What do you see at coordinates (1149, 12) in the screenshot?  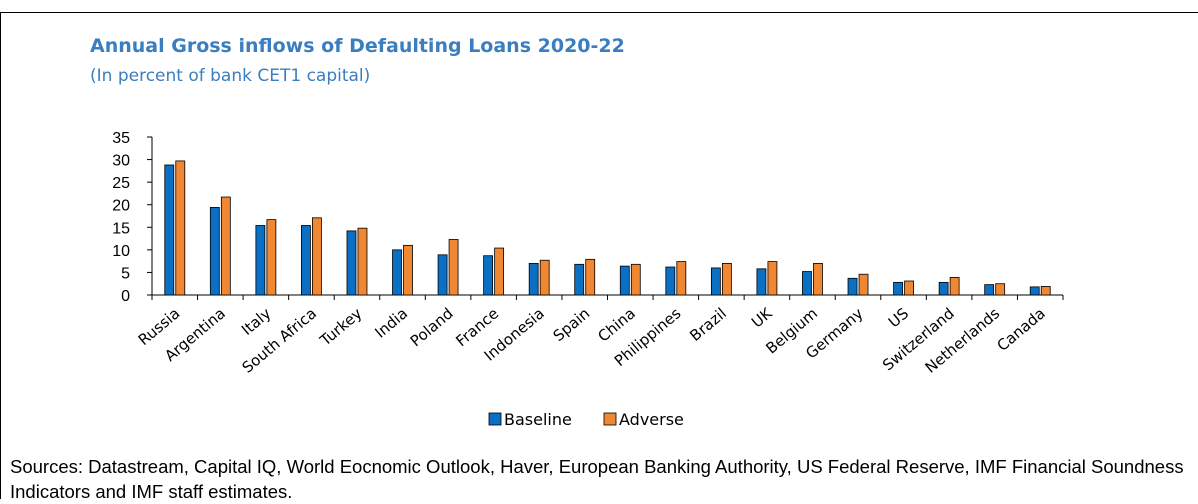 I see `top-right-rule` at bounding box center [1149, 12].